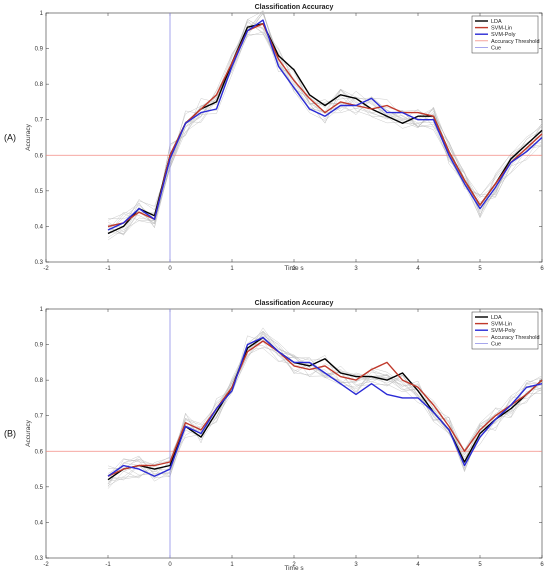  I want to click on panel-label: (A), so click(10, 138).